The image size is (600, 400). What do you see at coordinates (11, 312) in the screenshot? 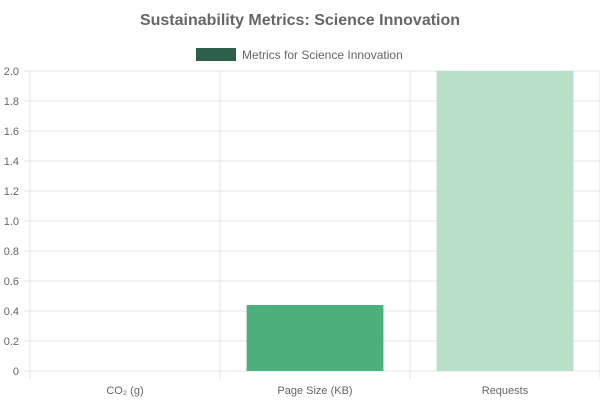
I see `y-tick-label: 0.4` at bounding box center [11, 312].